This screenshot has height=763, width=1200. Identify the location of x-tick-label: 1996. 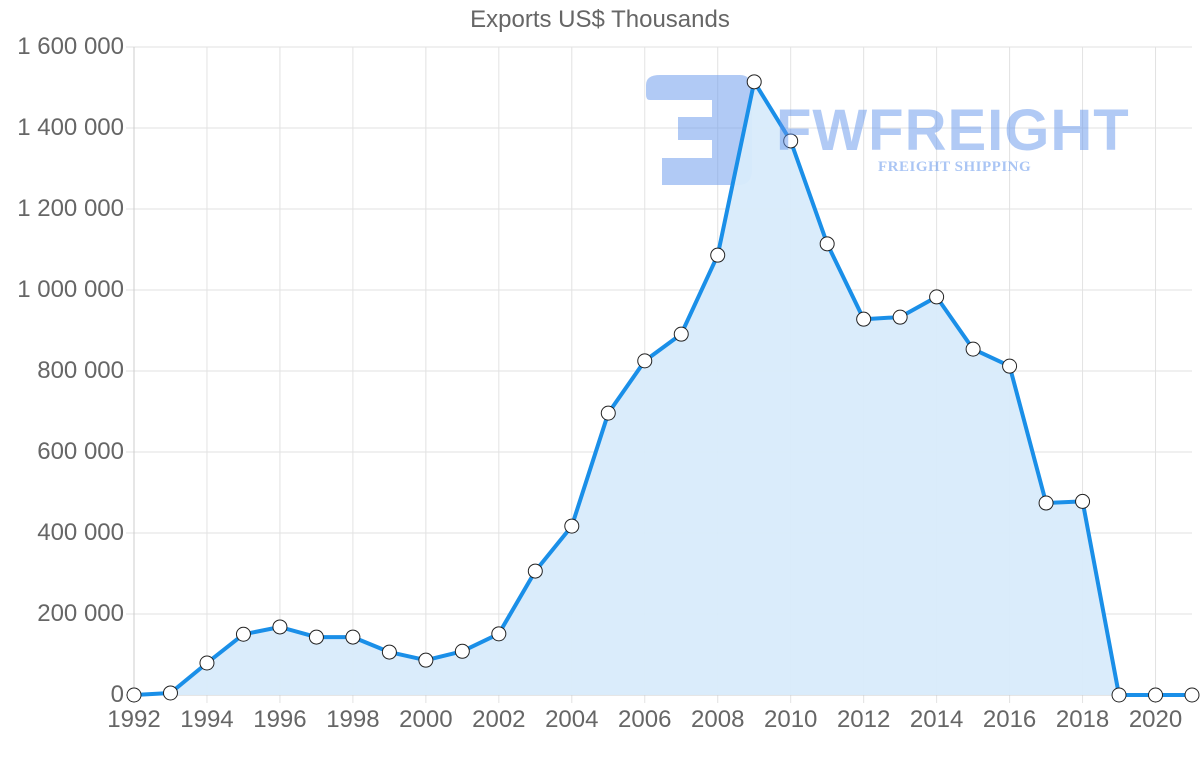
(280, 719).